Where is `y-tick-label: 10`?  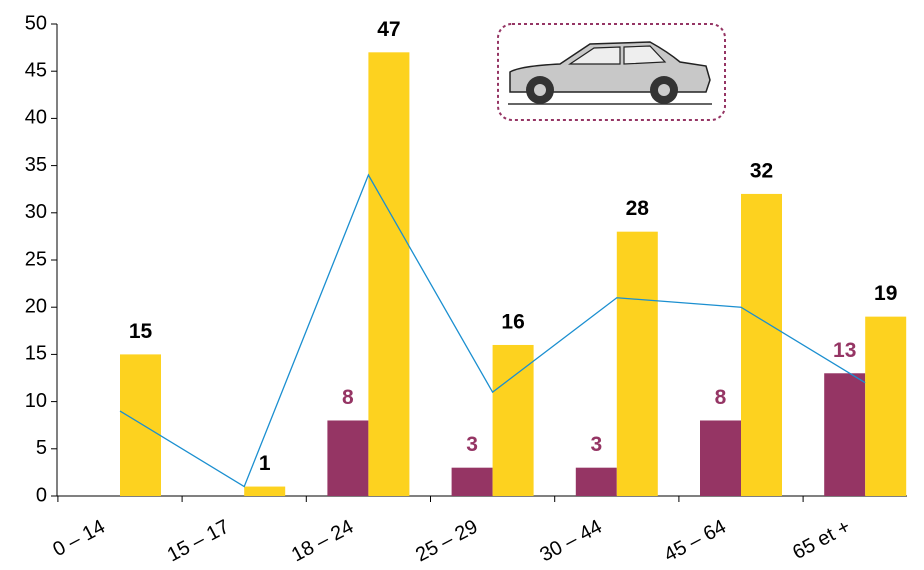 y-tick-label: 10 is located at coordinates (36, 401).